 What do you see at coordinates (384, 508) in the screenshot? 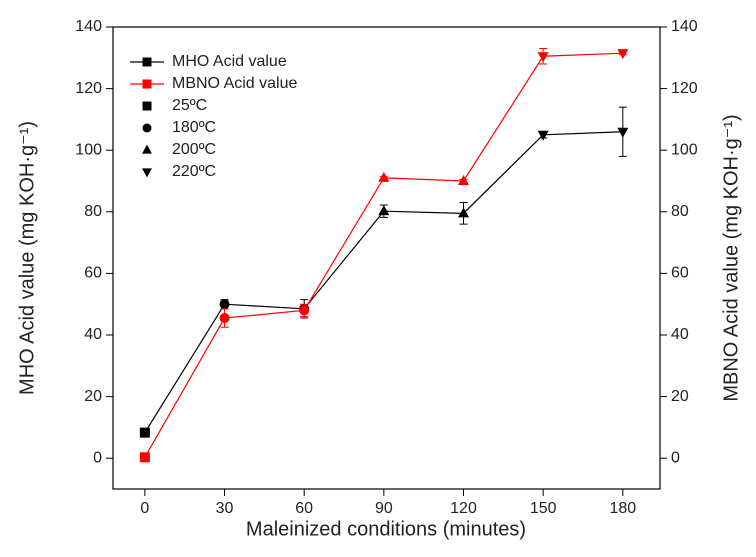
I see `x-tick-label: 90` at bounding box center [384, 508].